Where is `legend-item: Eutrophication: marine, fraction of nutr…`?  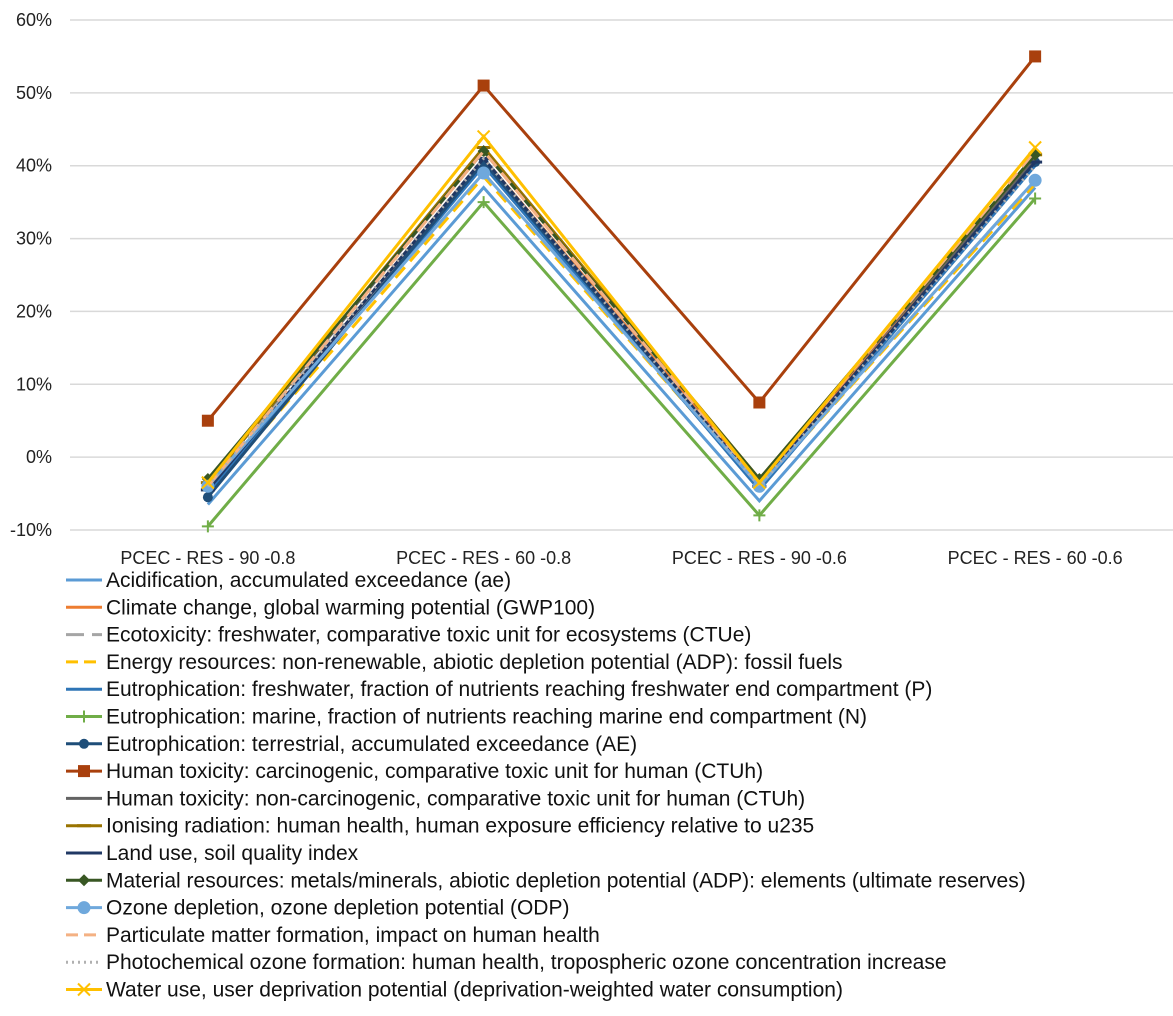
legend-item: Eutrophication: marine, fraction of nutr… is located at coordinates (466, 717).